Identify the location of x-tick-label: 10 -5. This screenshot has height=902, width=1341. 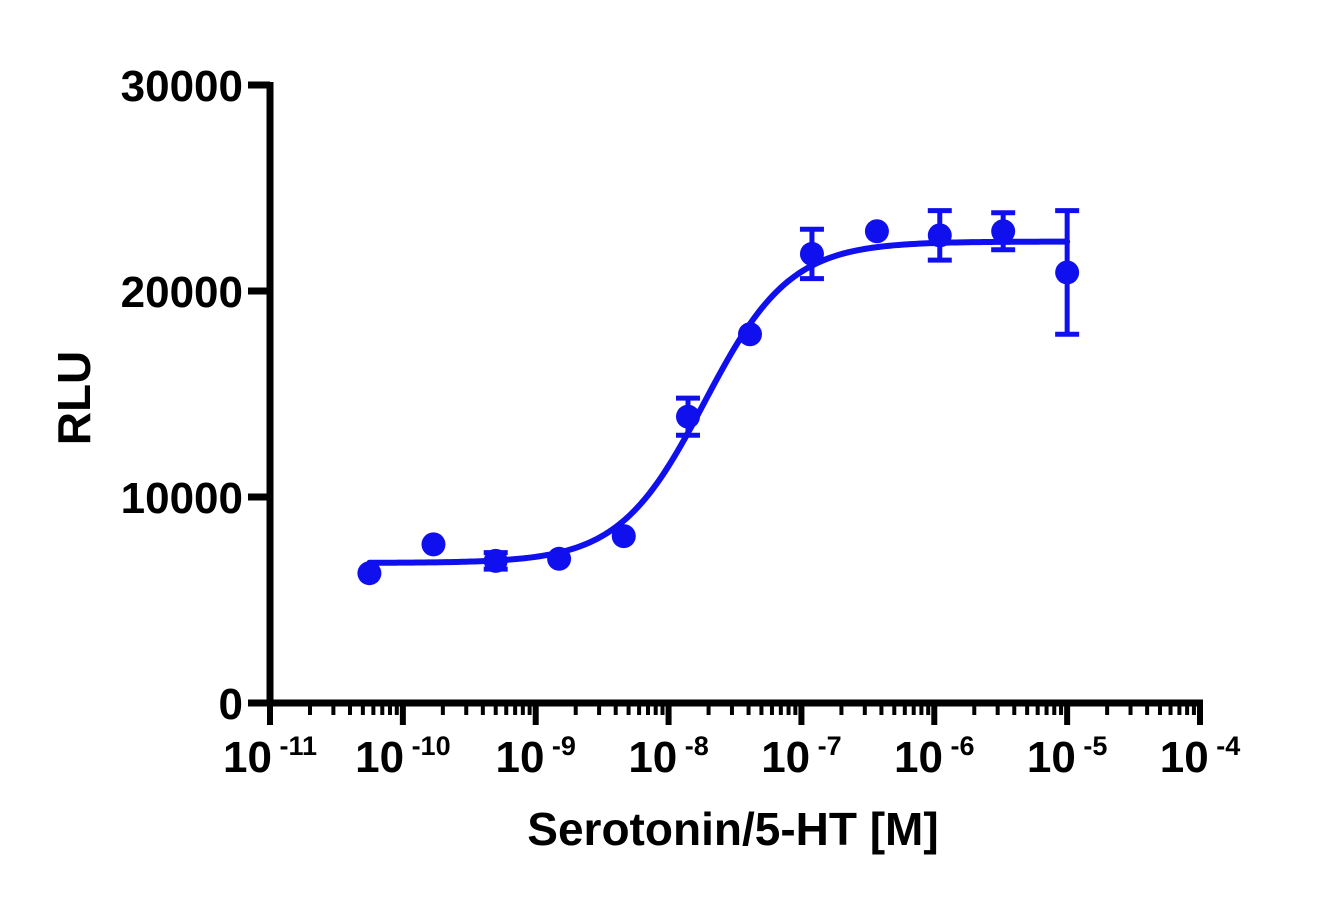
(1067, 756).